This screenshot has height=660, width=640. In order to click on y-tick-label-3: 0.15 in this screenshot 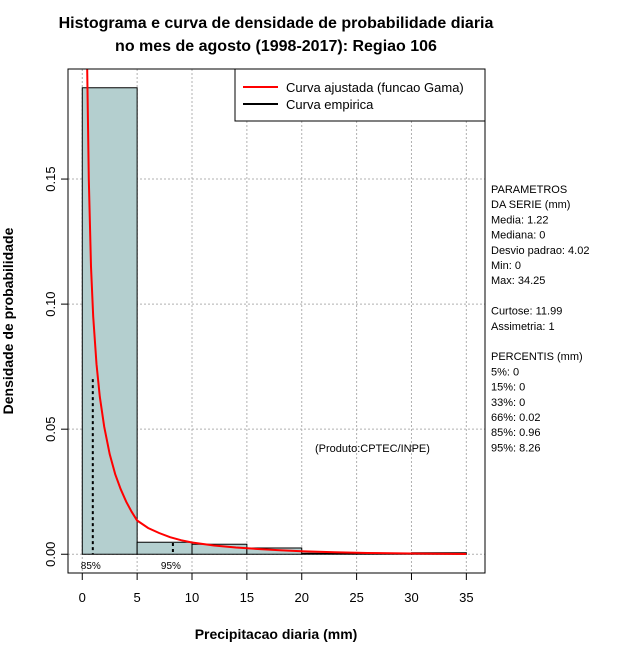, I will do `click(50, 178)`.